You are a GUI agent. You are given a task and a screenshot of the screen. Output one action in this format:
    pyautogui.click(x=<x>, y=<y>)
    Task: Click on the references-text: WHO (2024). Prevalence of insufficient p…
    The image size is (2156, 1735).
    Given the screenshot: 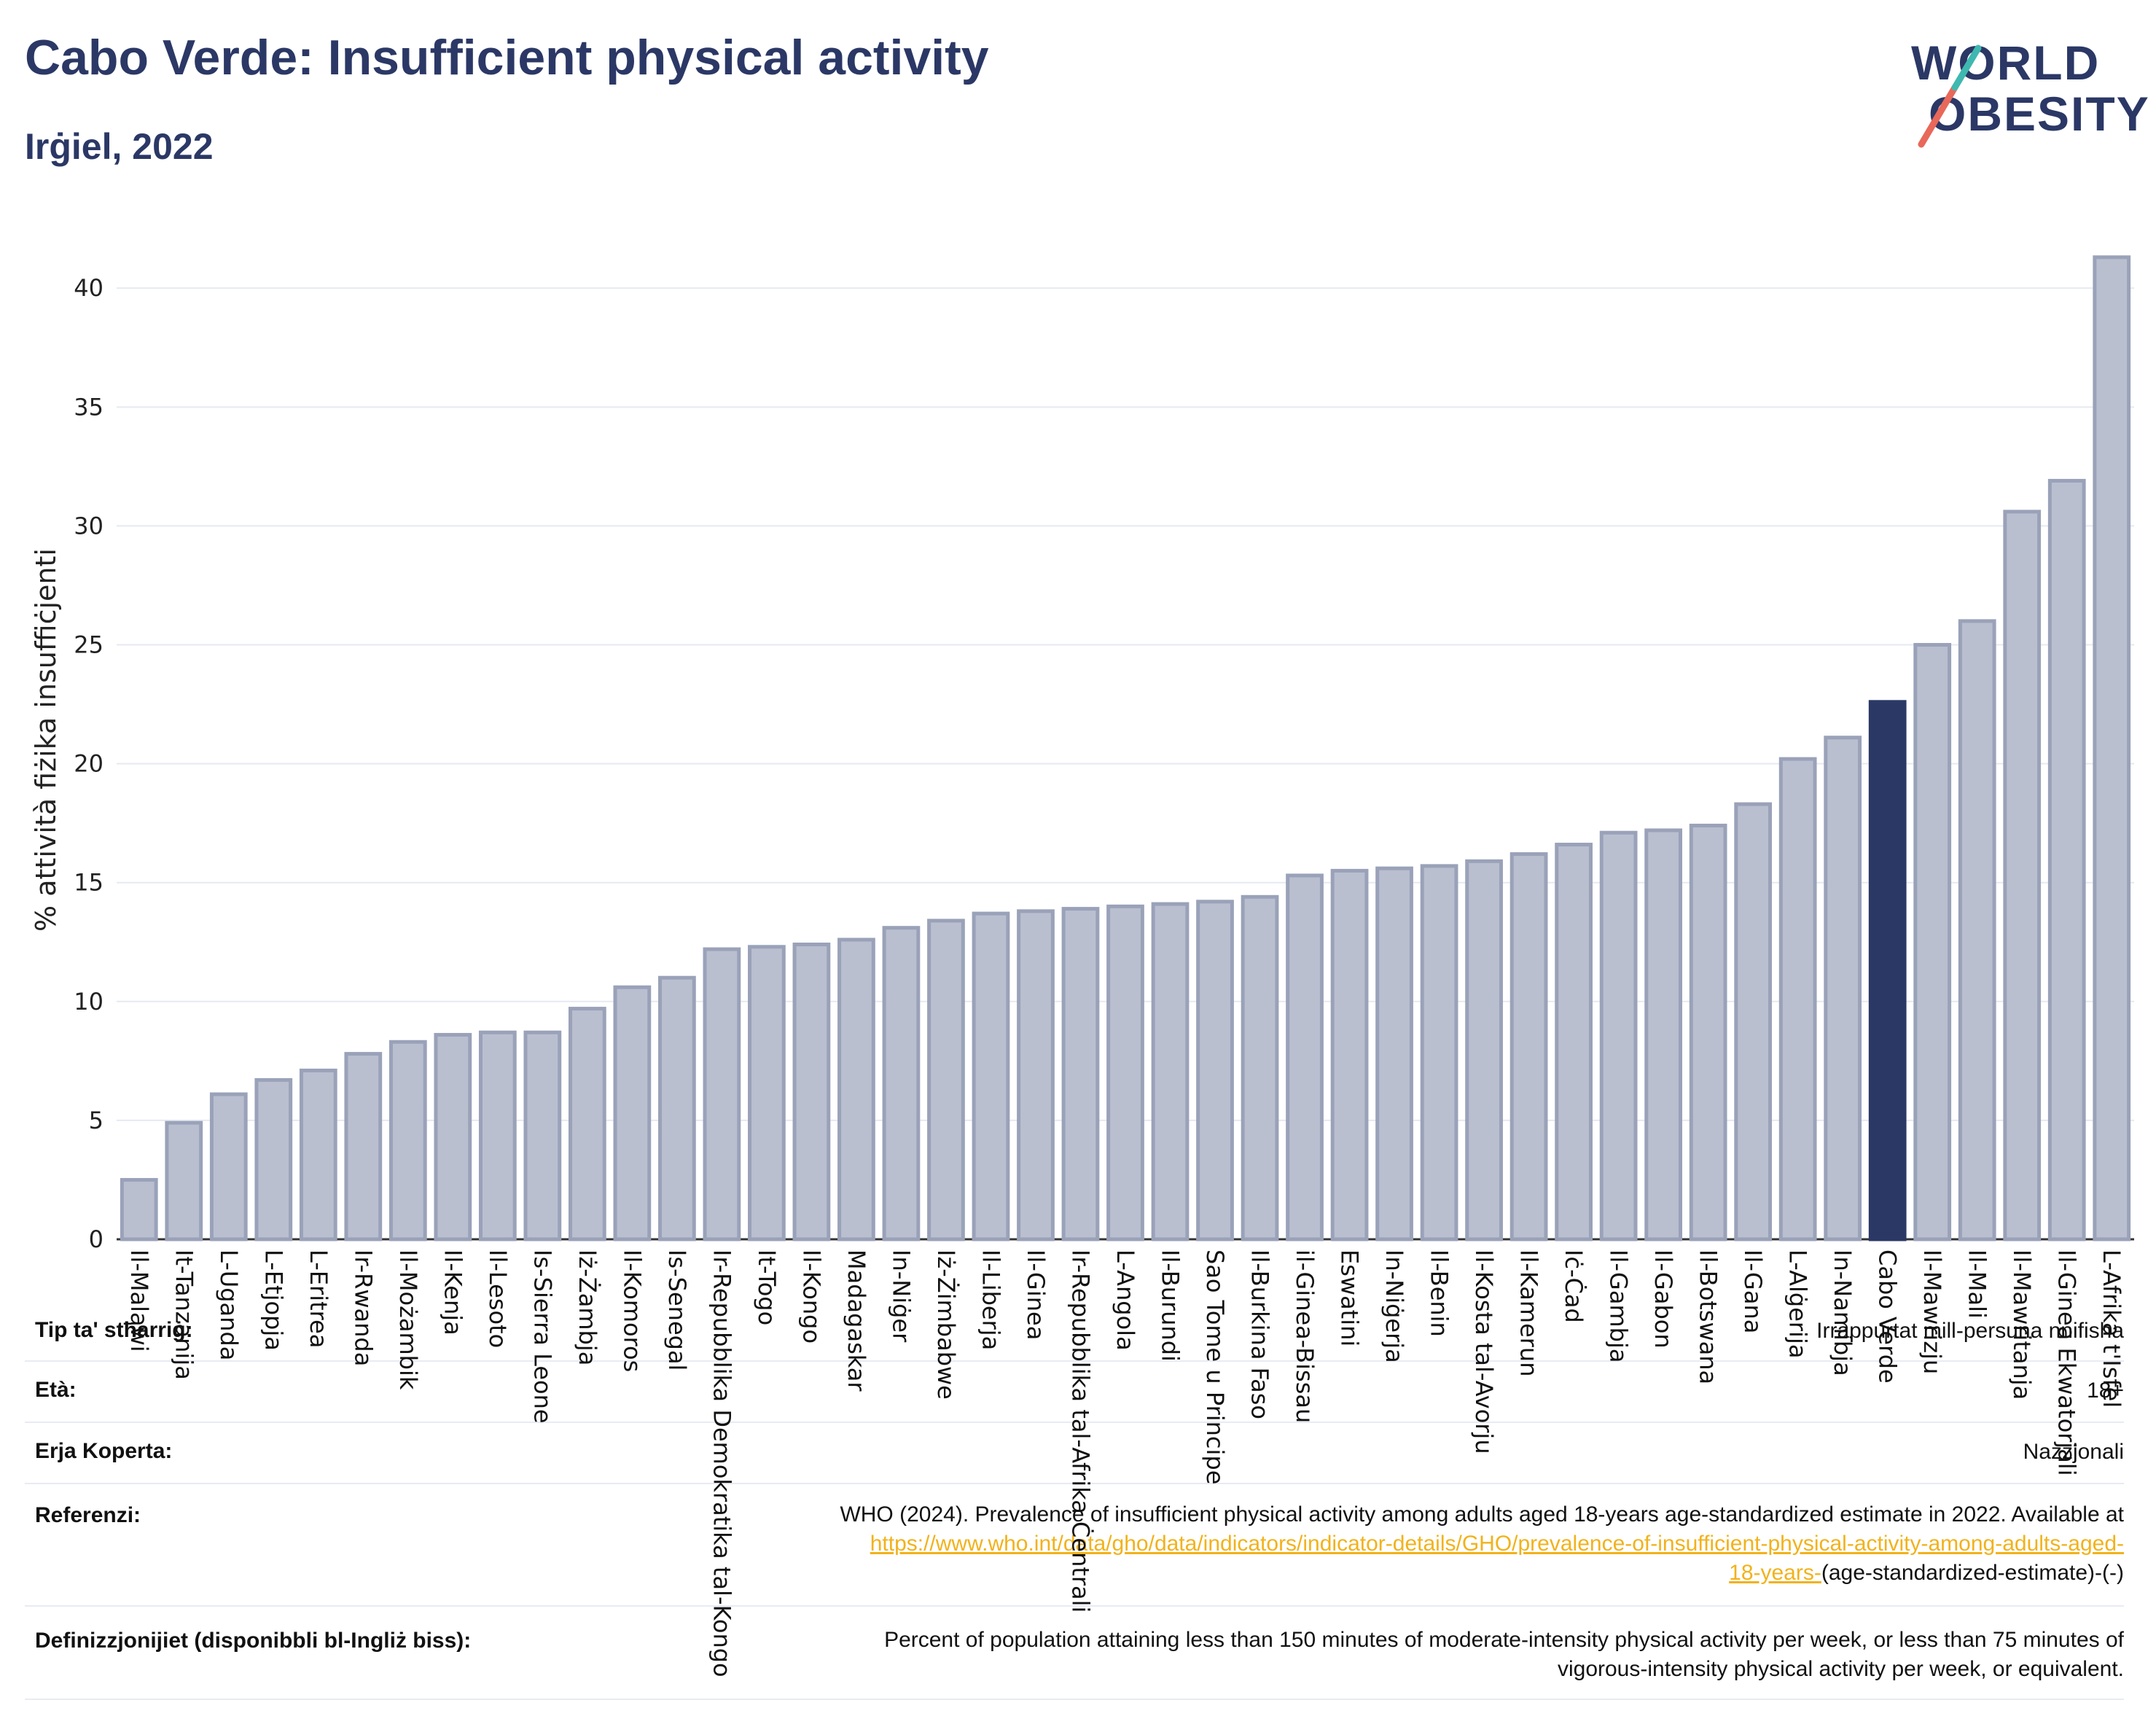 What is the action you would take?
    pyautogui.click(x=1482, y=1544)
    